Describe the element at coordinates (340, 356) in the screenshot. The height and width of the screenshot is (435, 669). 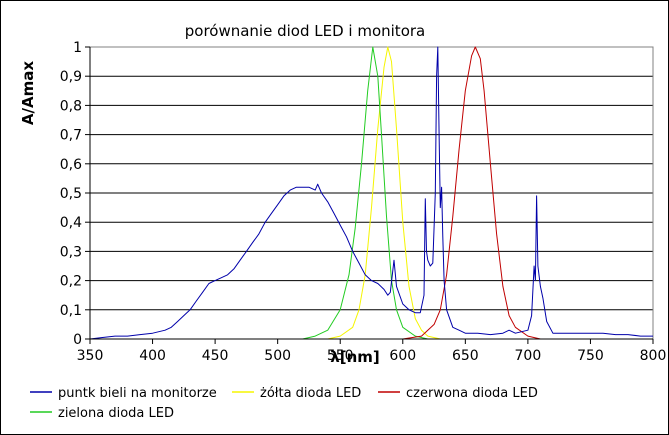
I see `x-tick-label: 550` at that location.